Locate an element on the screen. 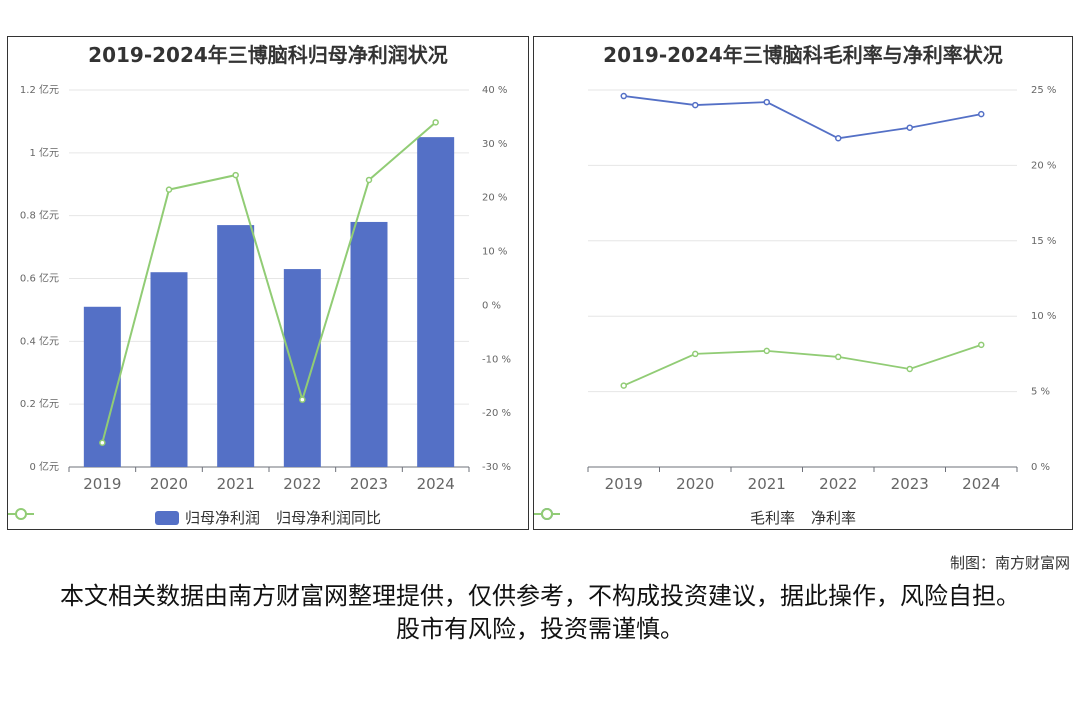 Image resolution: width=1080 pixels, height=720 pixels. legend-swatch-bar-icon is located at coordinates (166, 517).